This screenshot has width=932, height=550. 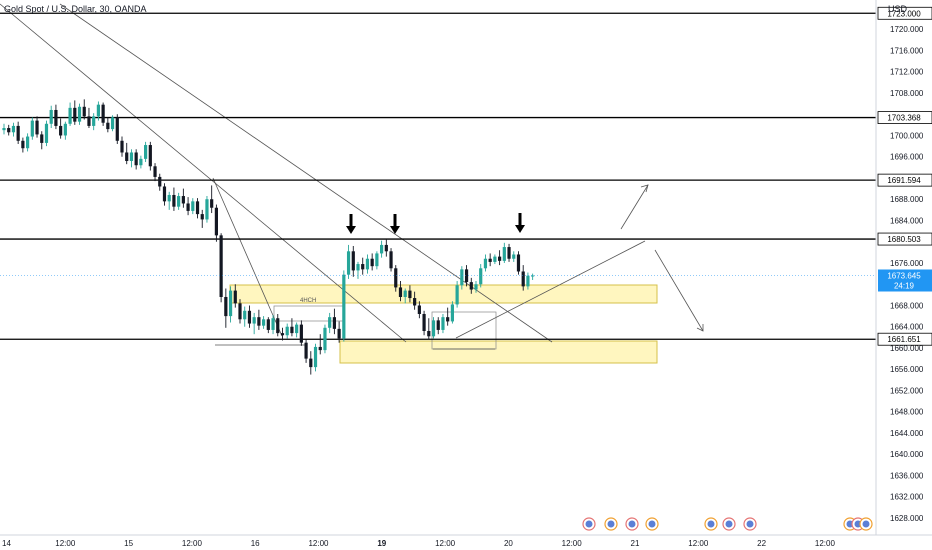 I want to click on projection-up-arrow, so click(x=634, y=207).